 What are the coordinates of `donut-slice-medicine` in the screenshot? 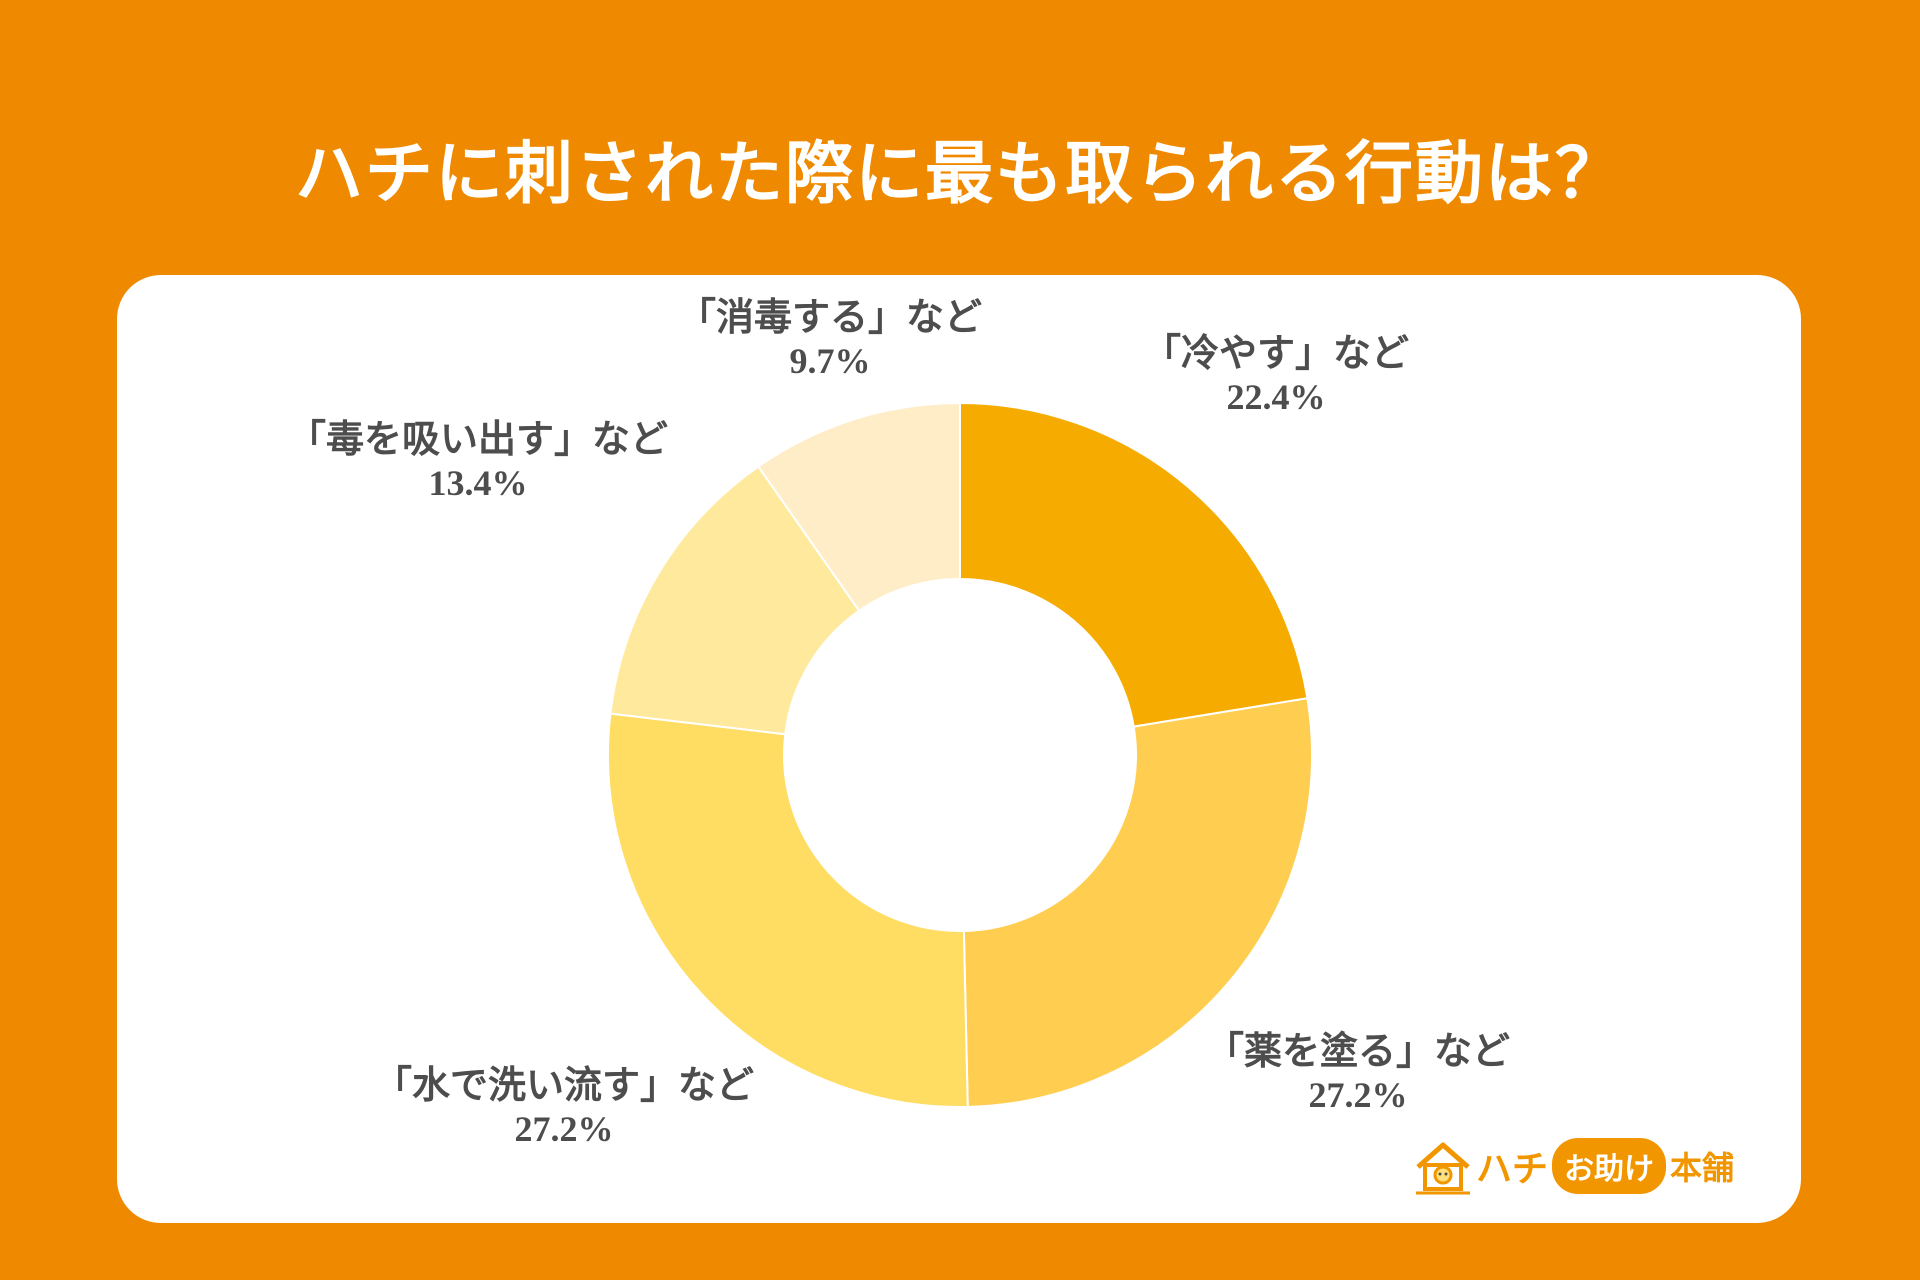 It's located at (1137, 902).